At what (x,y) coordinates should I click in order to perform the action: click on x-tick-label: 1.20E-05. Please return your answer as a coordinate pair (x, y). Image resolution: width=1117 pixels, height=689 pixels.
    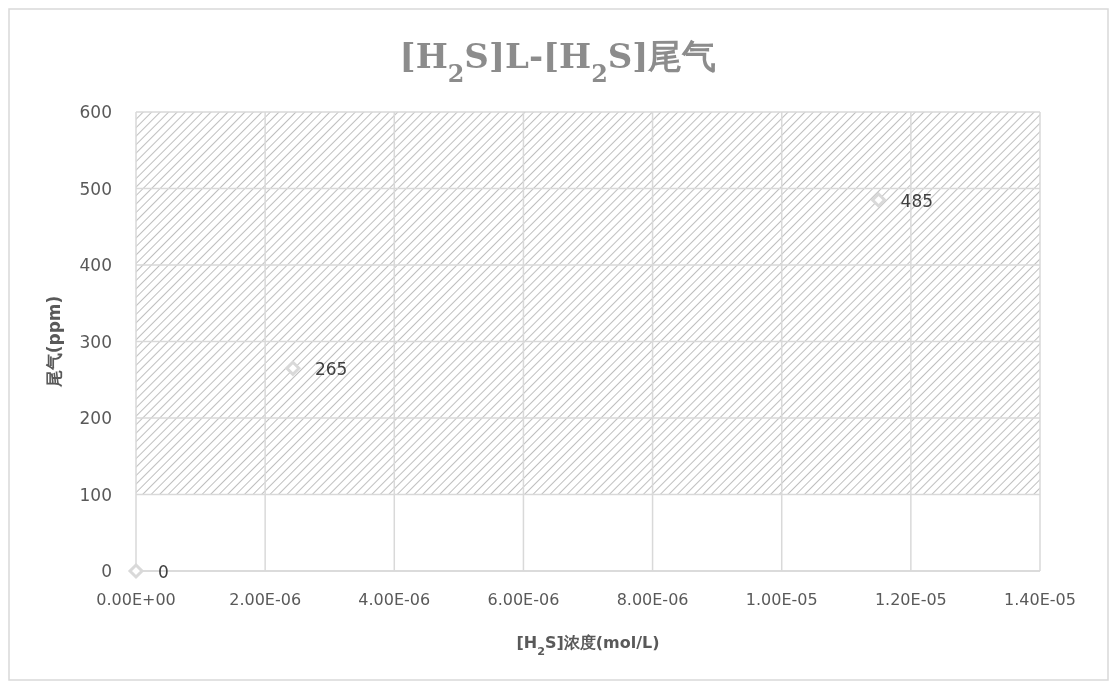
    Looking at the image, I should click on (910, 599).